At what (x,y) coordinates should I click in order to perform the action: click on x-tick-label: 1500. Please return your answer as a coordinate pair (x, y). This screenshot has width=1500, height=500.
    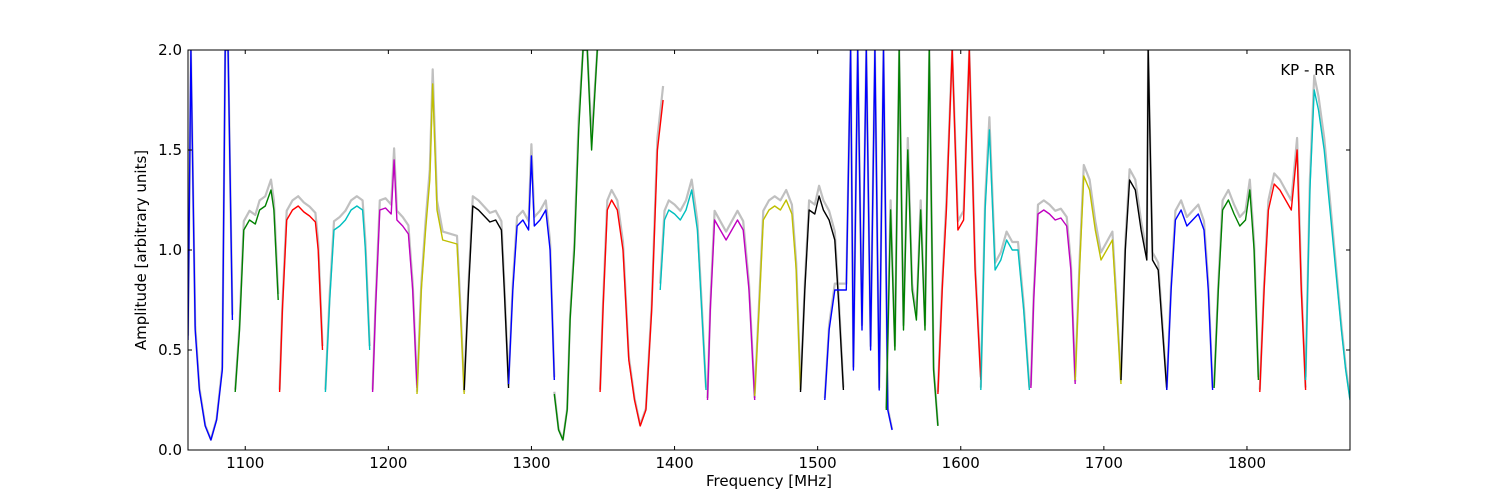
    Looking at the image, I should click on (818, 463).